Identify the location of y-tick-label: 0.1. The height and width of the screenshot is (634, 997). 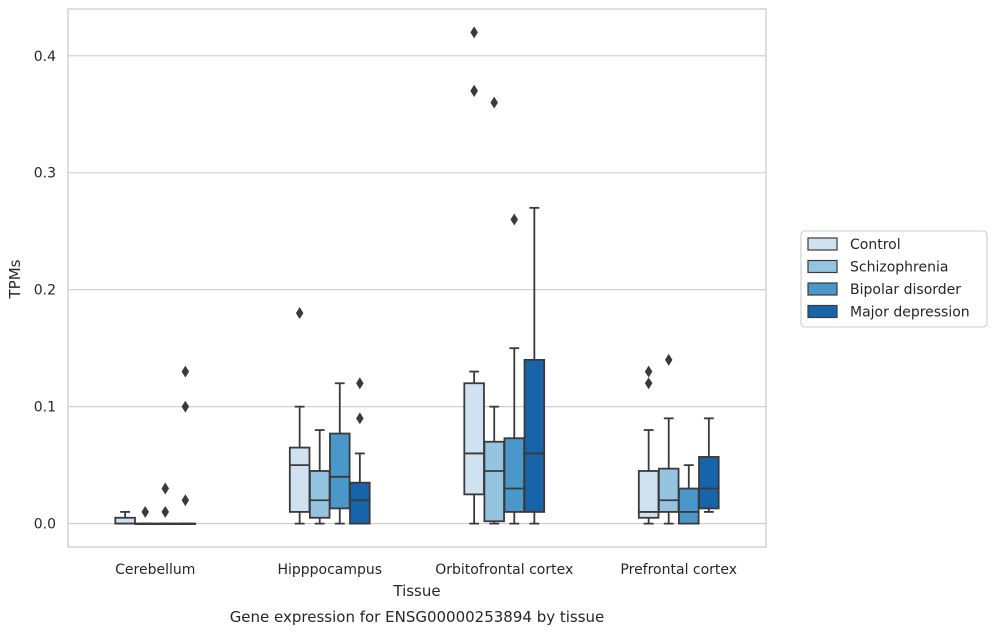
(45, 408).